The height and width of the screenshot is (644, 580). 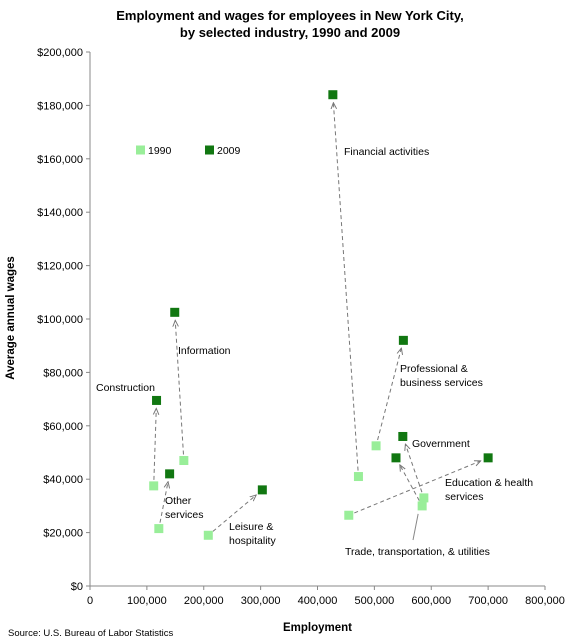 I want to click on x-tick-label: 800,000, so click(x=545, y=601).